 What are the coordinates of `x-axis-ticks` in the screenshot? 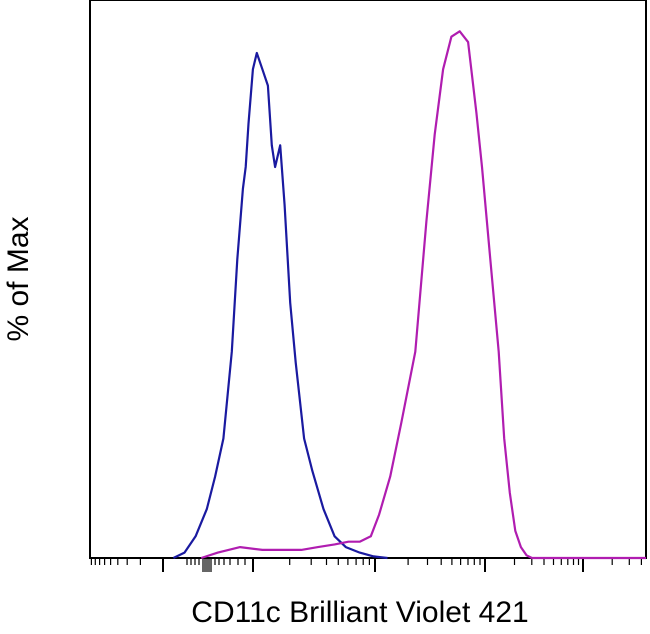 It's located at (366, 565).